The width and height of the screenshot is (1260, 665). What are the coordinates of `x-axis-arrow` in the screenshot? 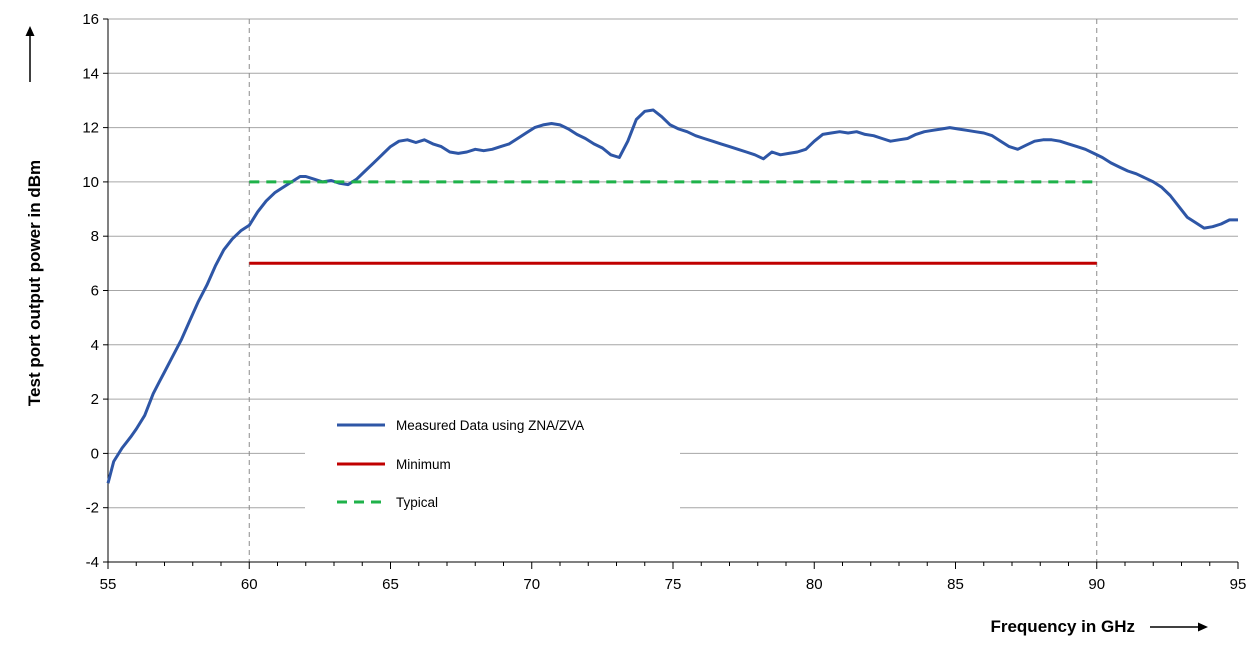 It's located at (1179, 627).